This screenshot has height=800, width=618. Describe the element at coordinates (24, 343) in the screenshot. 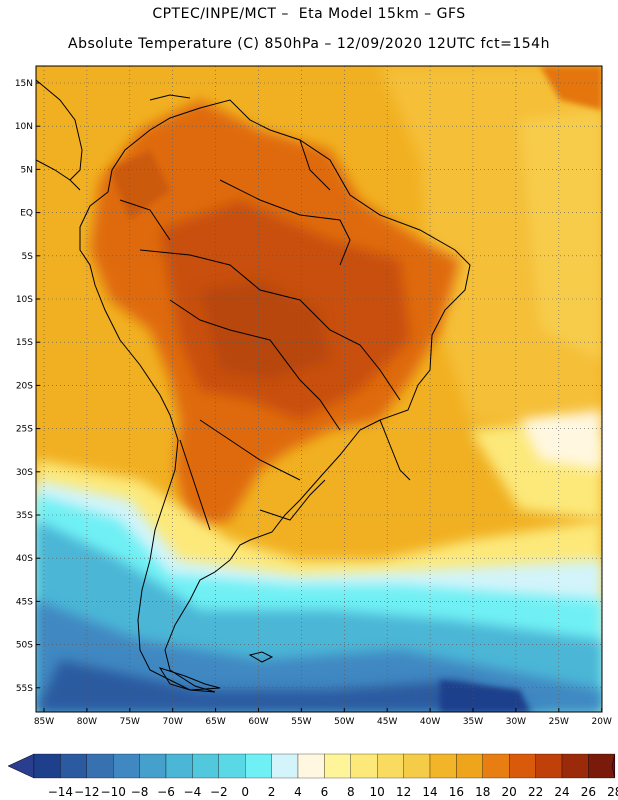

I see `lat-label: 15S` at that location.